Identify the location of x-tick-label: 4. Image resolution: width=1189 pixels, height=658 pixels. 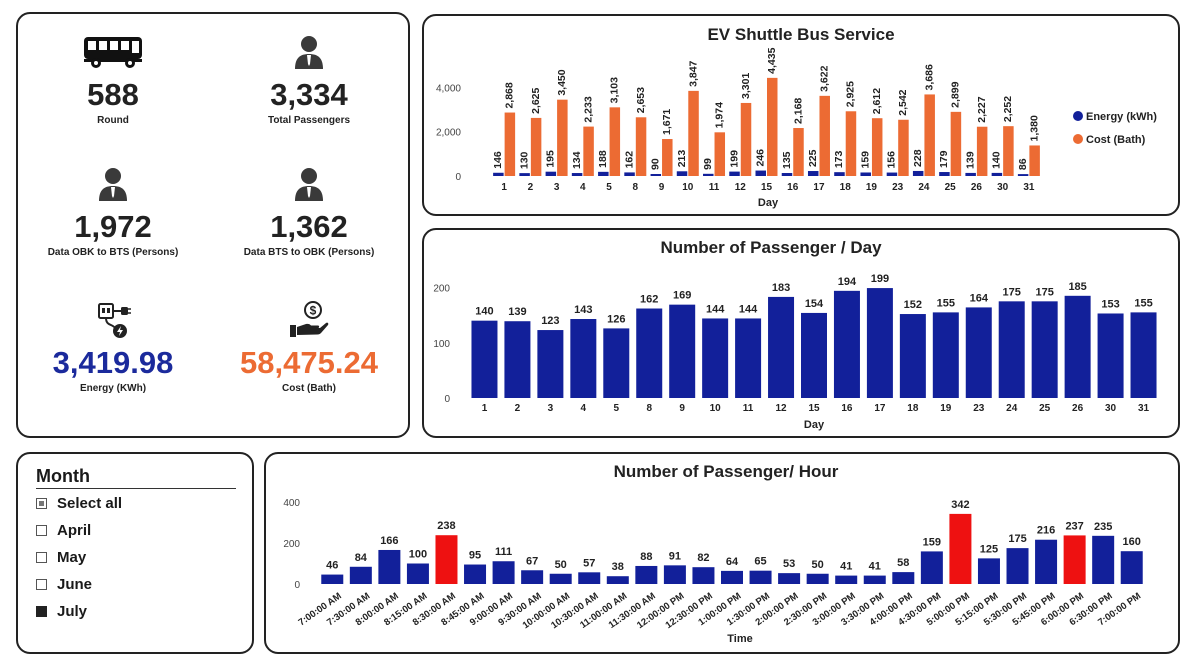
(583, 187).